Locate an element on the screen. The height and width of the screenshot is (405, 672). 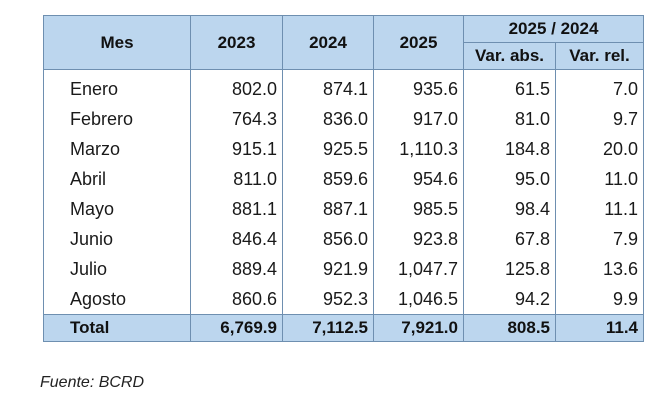
total-var-rel: 11.4 is located at coordinates (599, 328).